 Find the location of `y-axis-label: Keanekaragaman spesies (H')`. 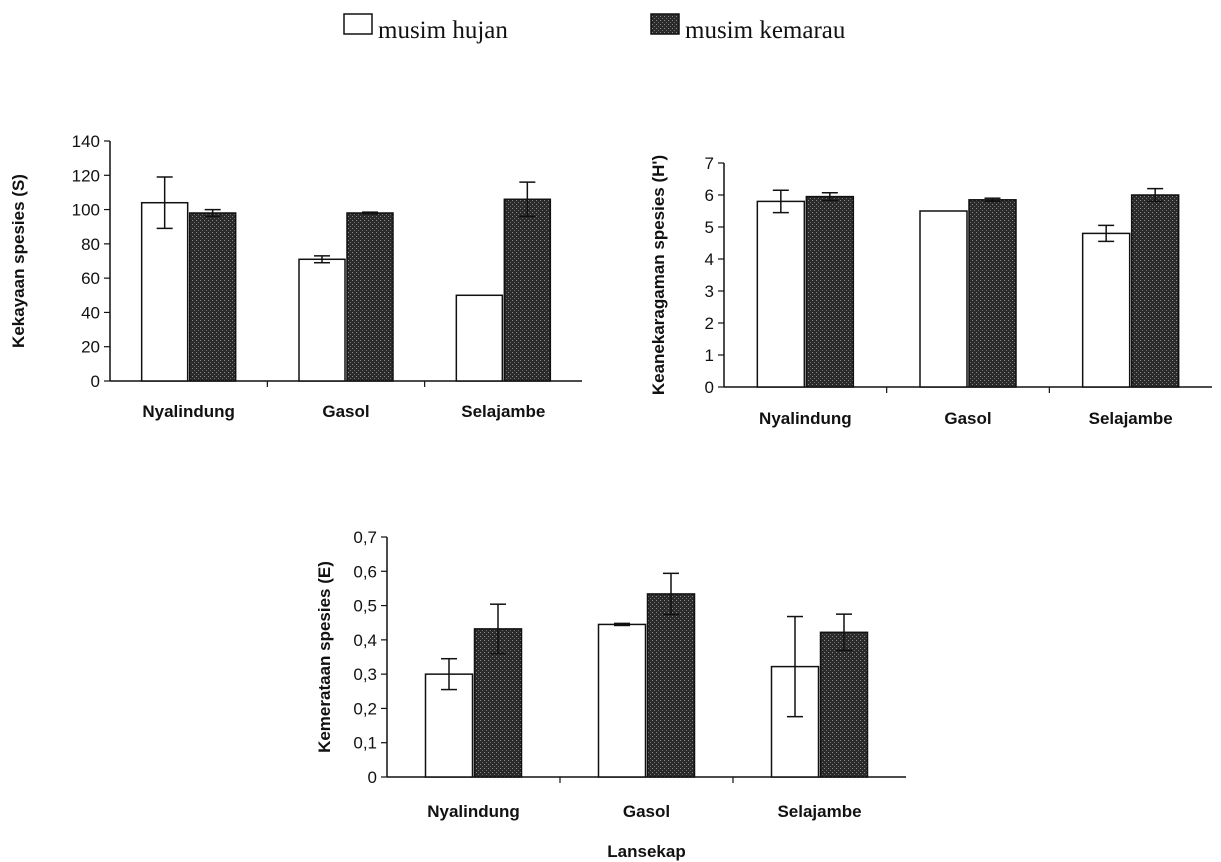

y-axis-label: Keanekaragaman spesies (H') is located at coordinates (658, 275).